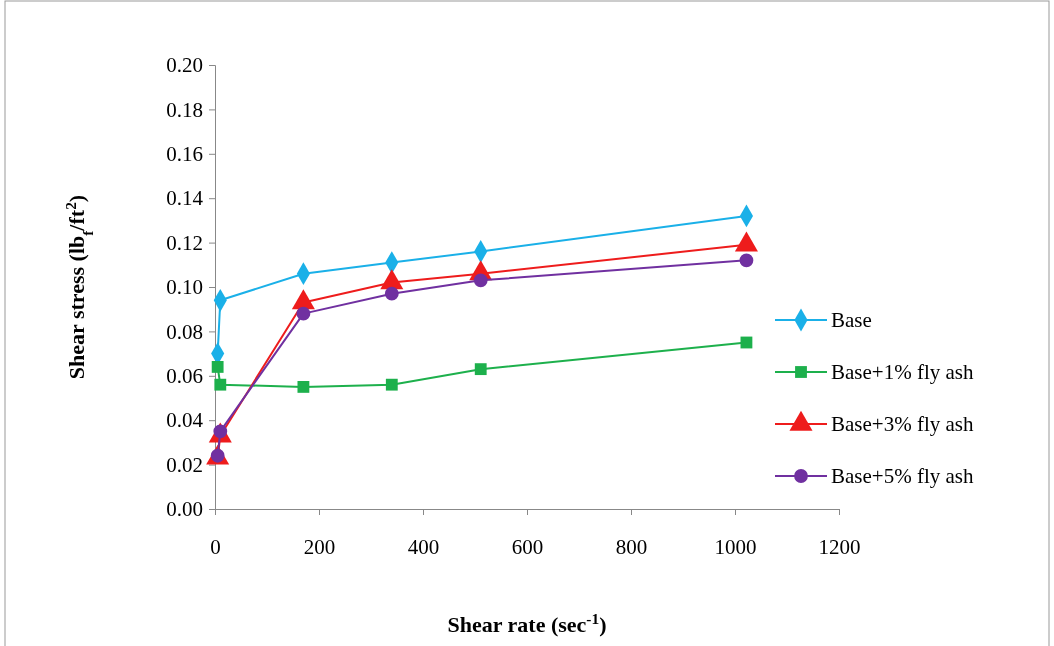  What do you see at coordinates (215, 546) in the screenshot?
I see `x-tick-label: 0` at bounding box center [215, 546].